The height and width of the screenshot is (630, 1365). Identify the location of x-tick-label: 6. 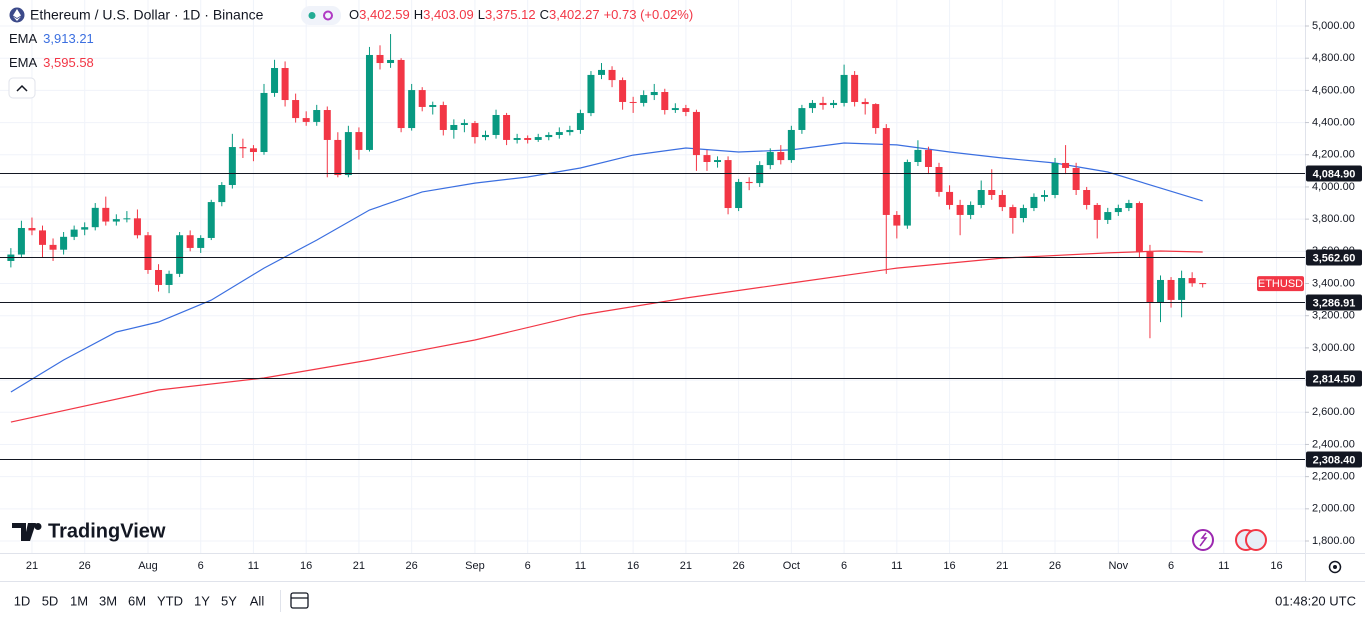
(201, 566).